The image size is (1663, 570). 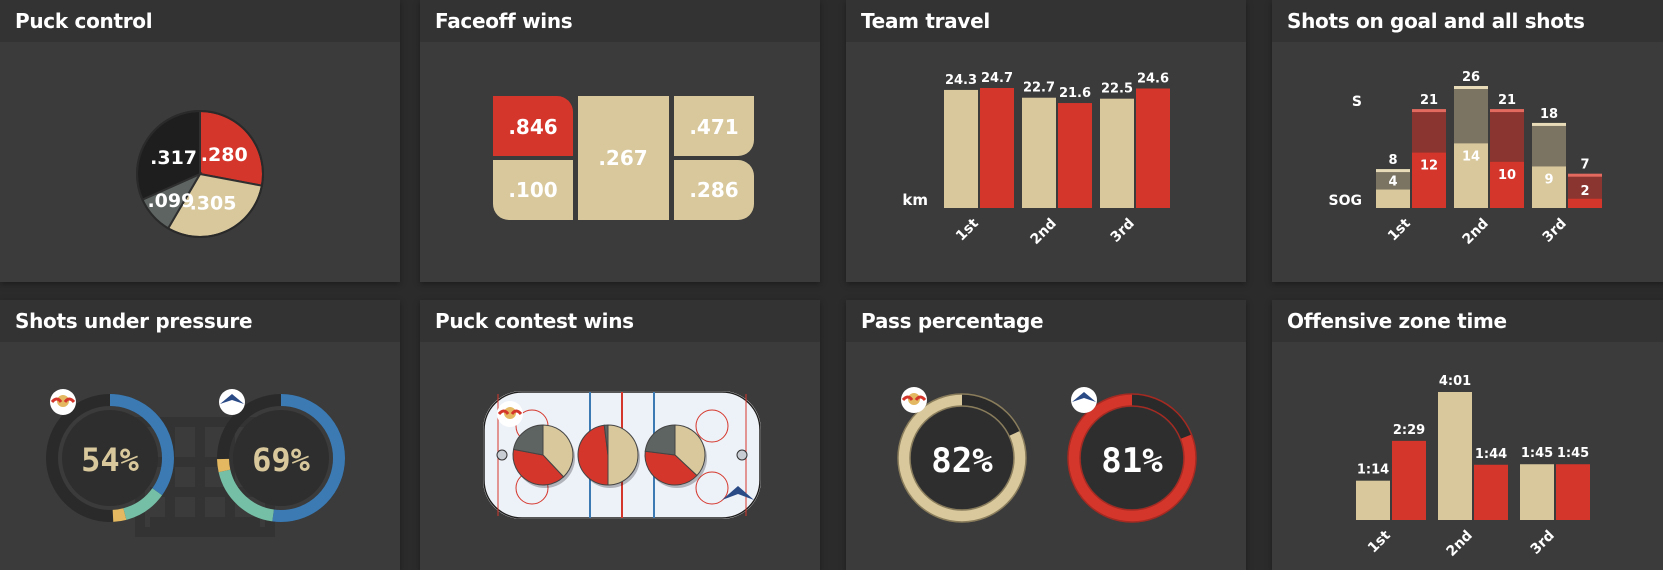 What do you see at coordinates (1429, 166) in the screenshot?
I see `sog-value: 12` at bounding box center [1429, 166].